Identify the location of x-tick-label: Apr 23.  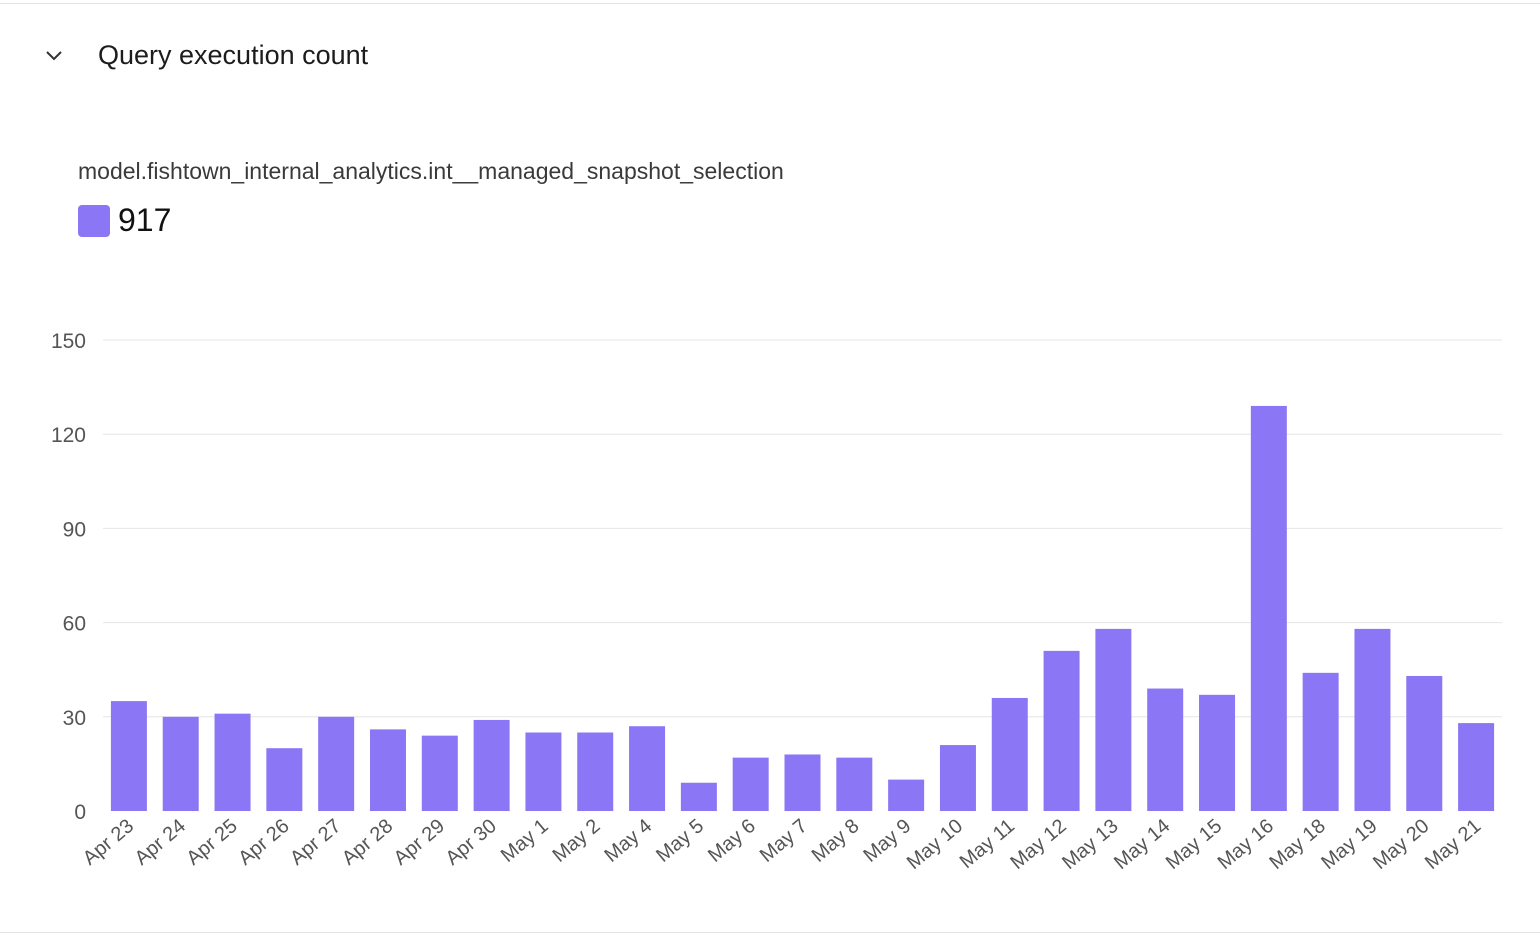
(108, 842).